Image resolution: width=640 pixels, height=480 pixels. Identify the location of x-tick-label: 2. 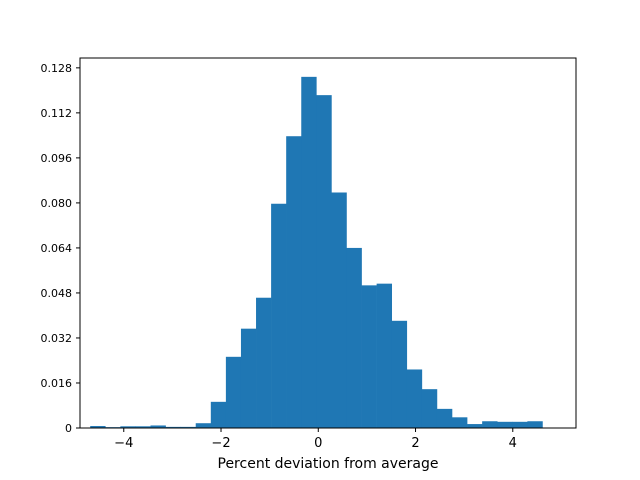
(415, 443).